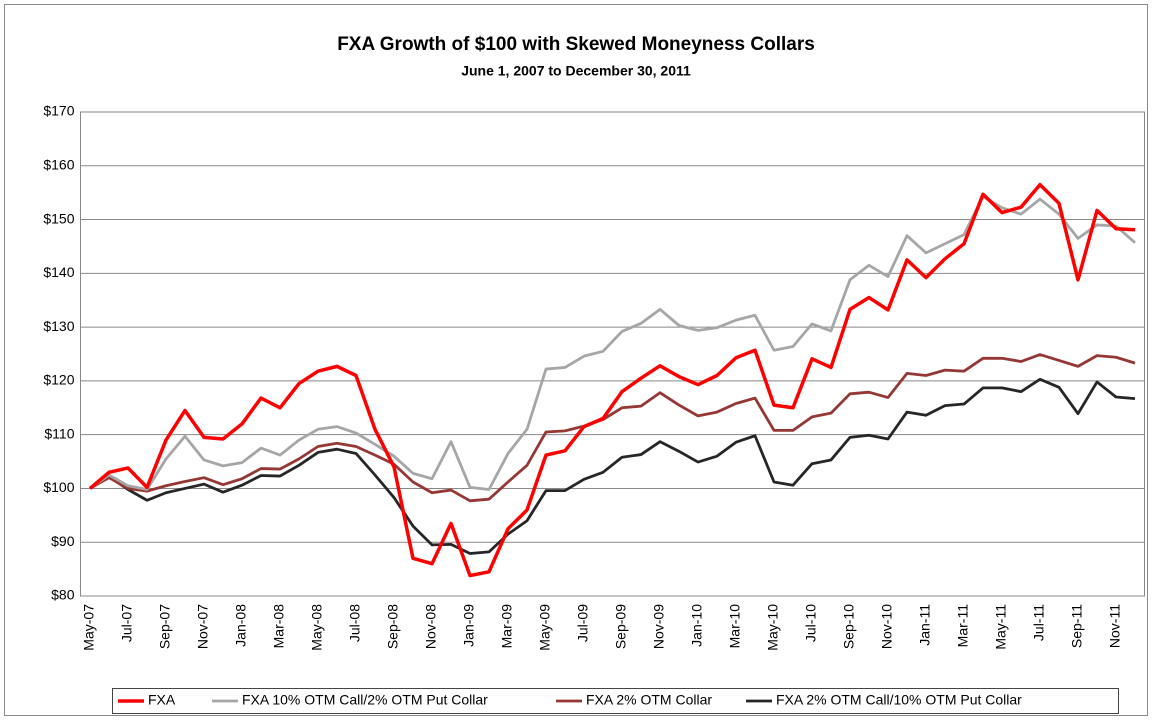  I want to click on x-tick-label: May-11, so click(1001, 627).